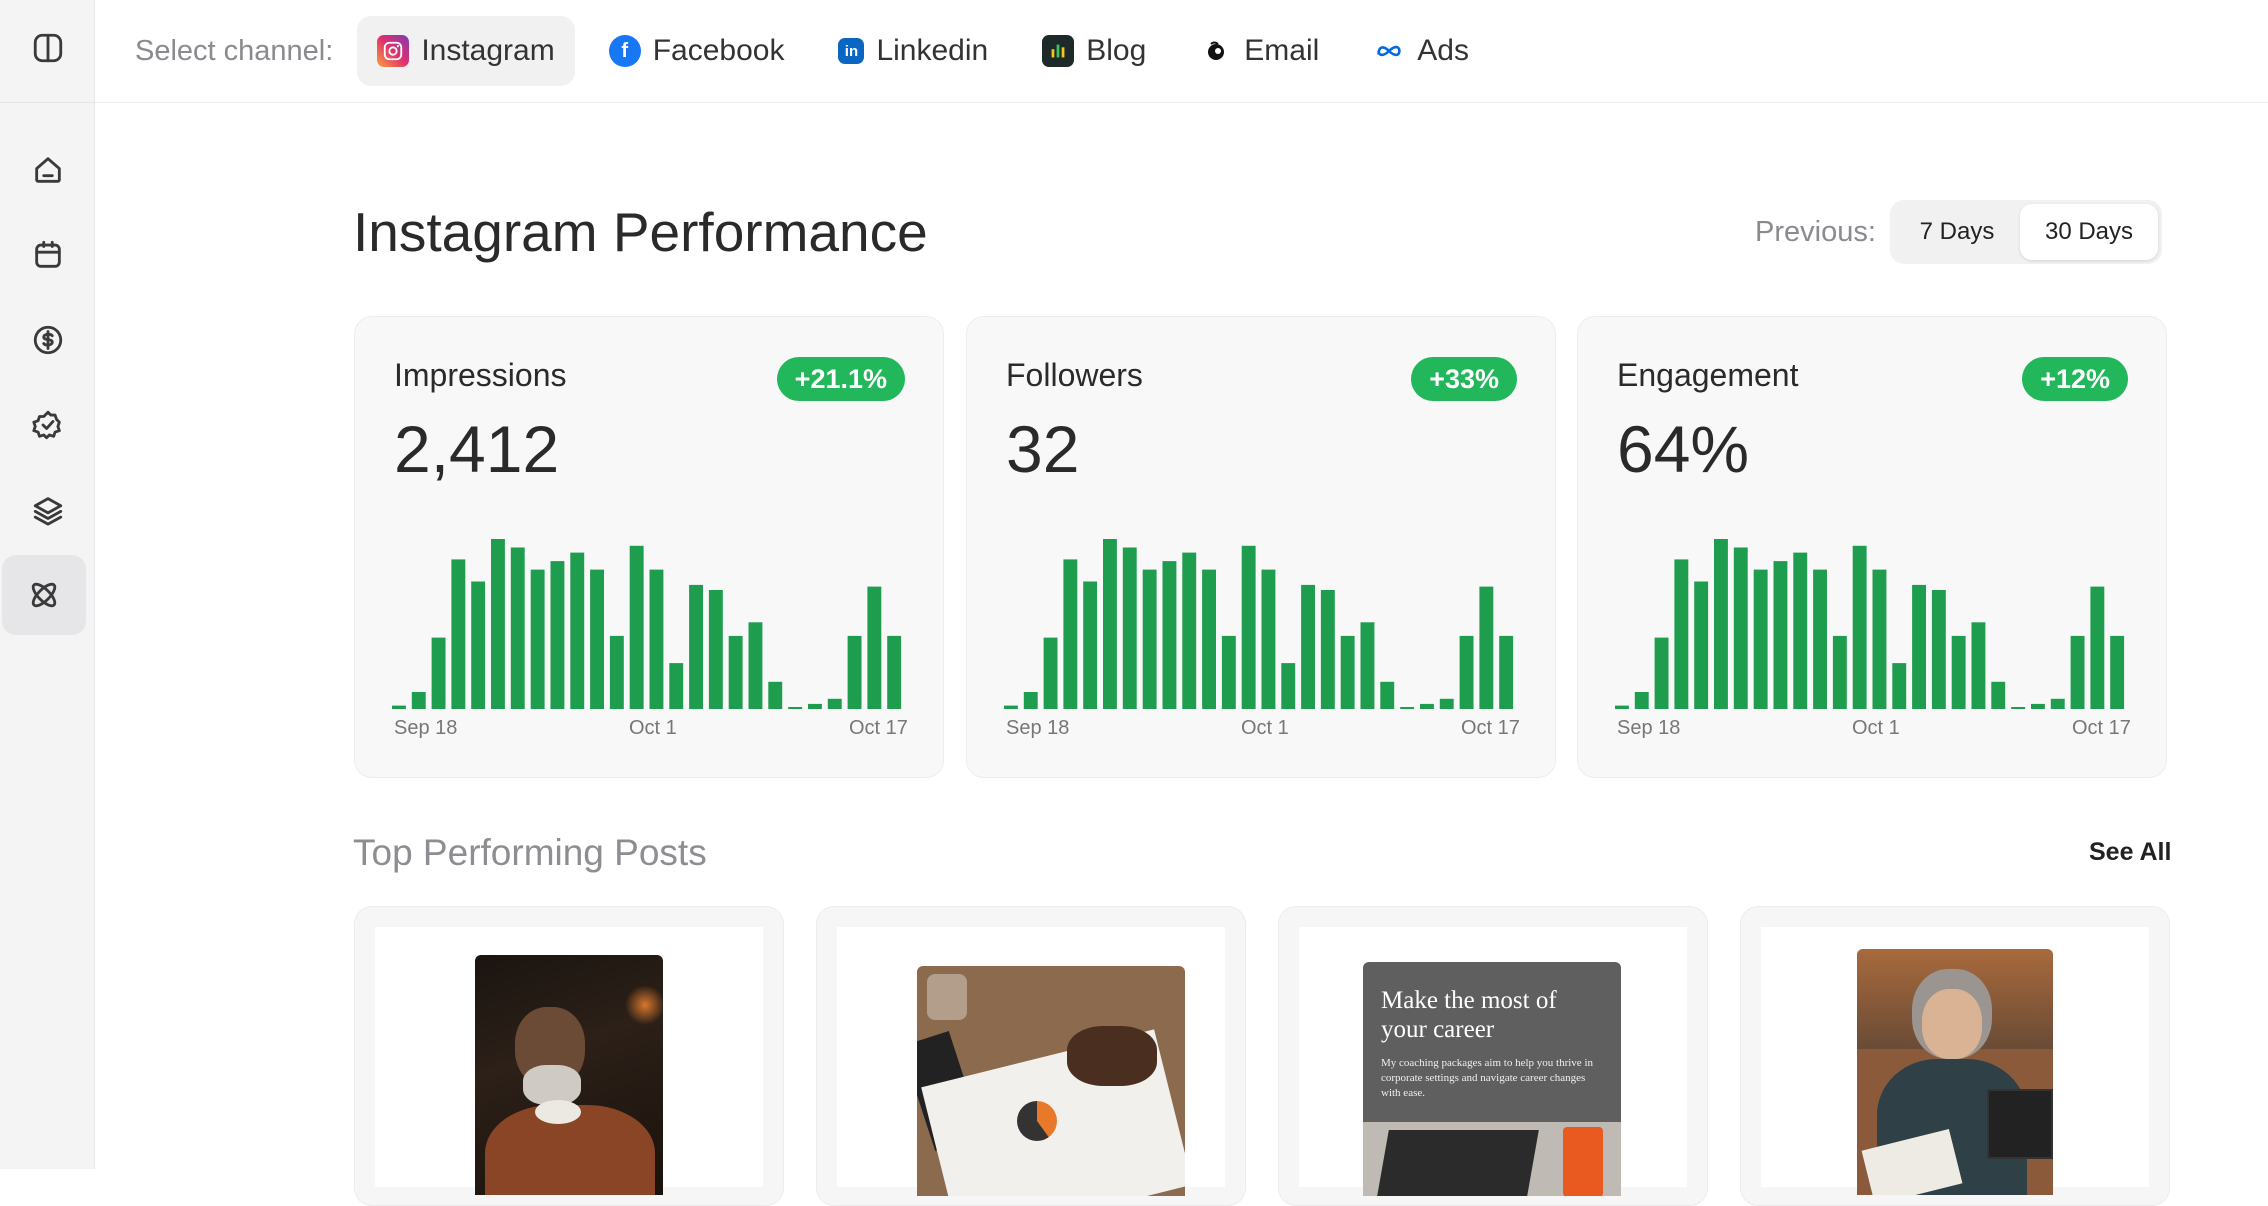 This screenshot has width=2268, height=1206. I want to click on sidebar, so click(47, 584).